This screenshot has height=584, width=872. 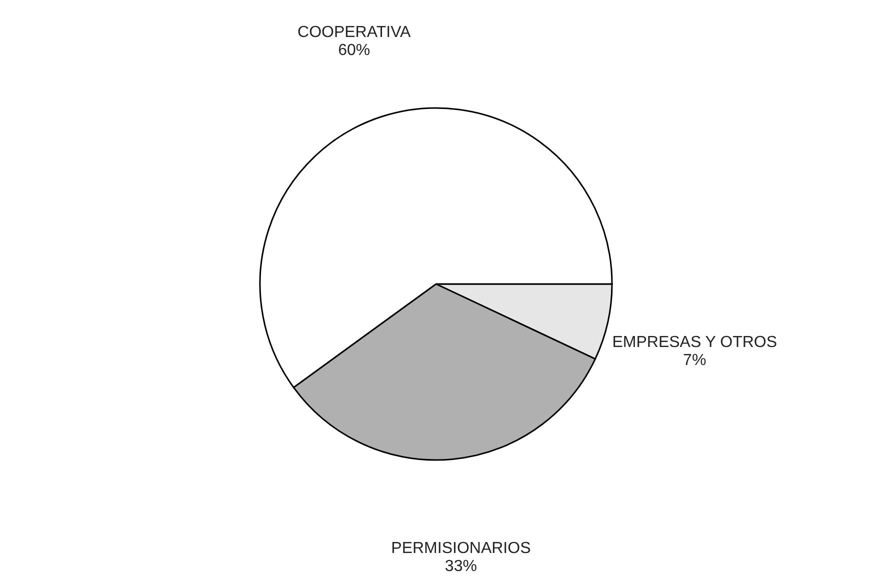 What do you see at coordinates (694, 360) in the screenshot?
I see `data-label: 7%` at bounding box center [694, 360].